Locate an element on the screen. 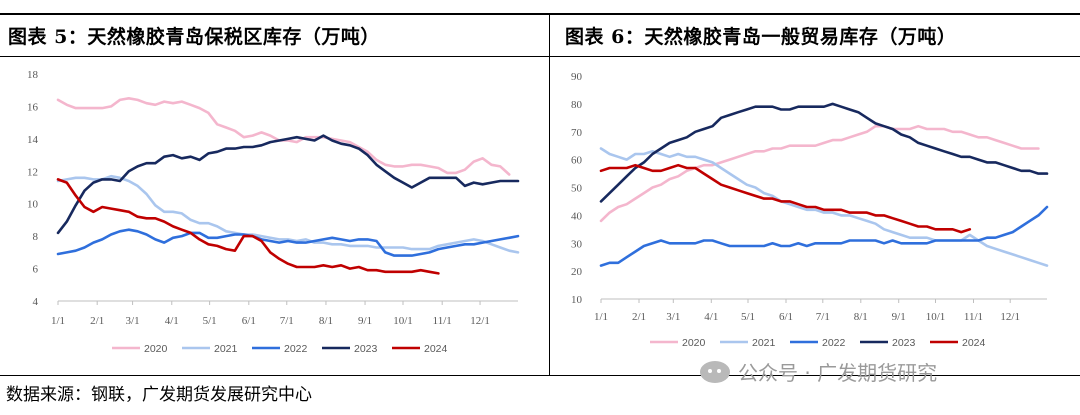 The width and height of the screenshot is (1080, 415). y-tick-label: 40 is located at coordinates (577, 216).